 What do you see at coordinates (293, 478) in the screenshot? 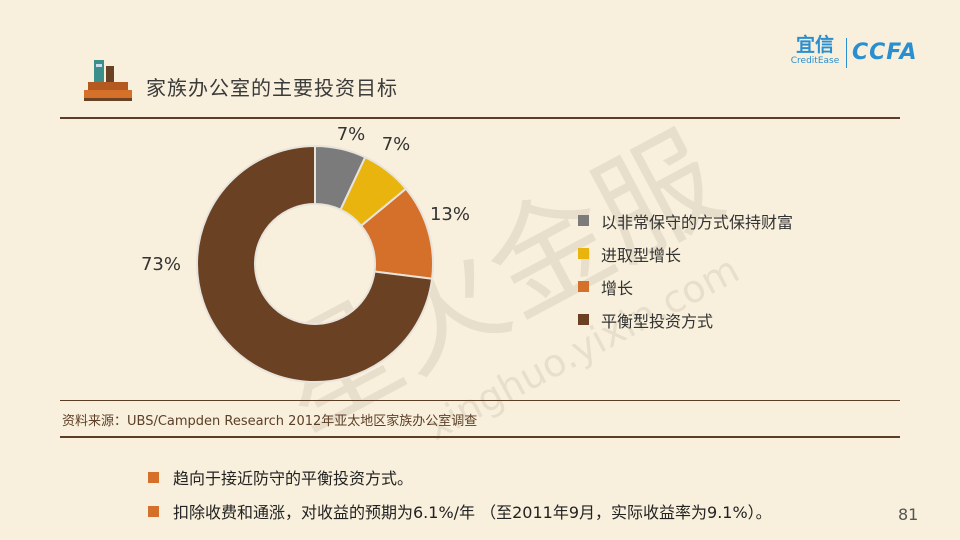
I see `bullet-text: 趋向于接近防守的平衡投资方式。` at bounding box center [293, 478].